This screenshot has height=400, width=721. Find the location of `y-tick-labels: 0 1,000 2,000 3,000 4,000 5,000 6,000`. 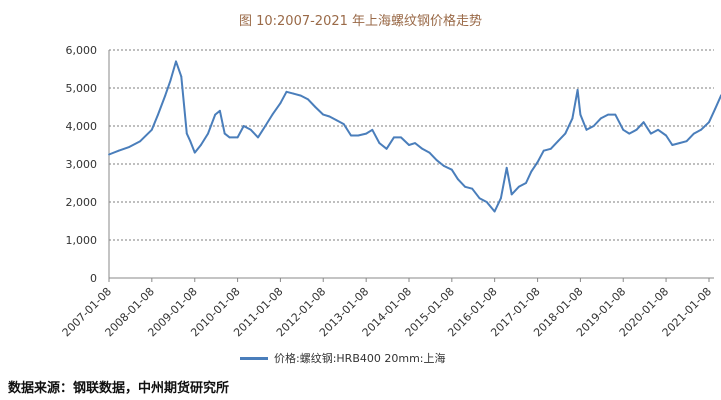

y-tick-labels: 0 1,000 2,000 3,000 4,000 5,000 6,000 is located at coordinates (82, 164).